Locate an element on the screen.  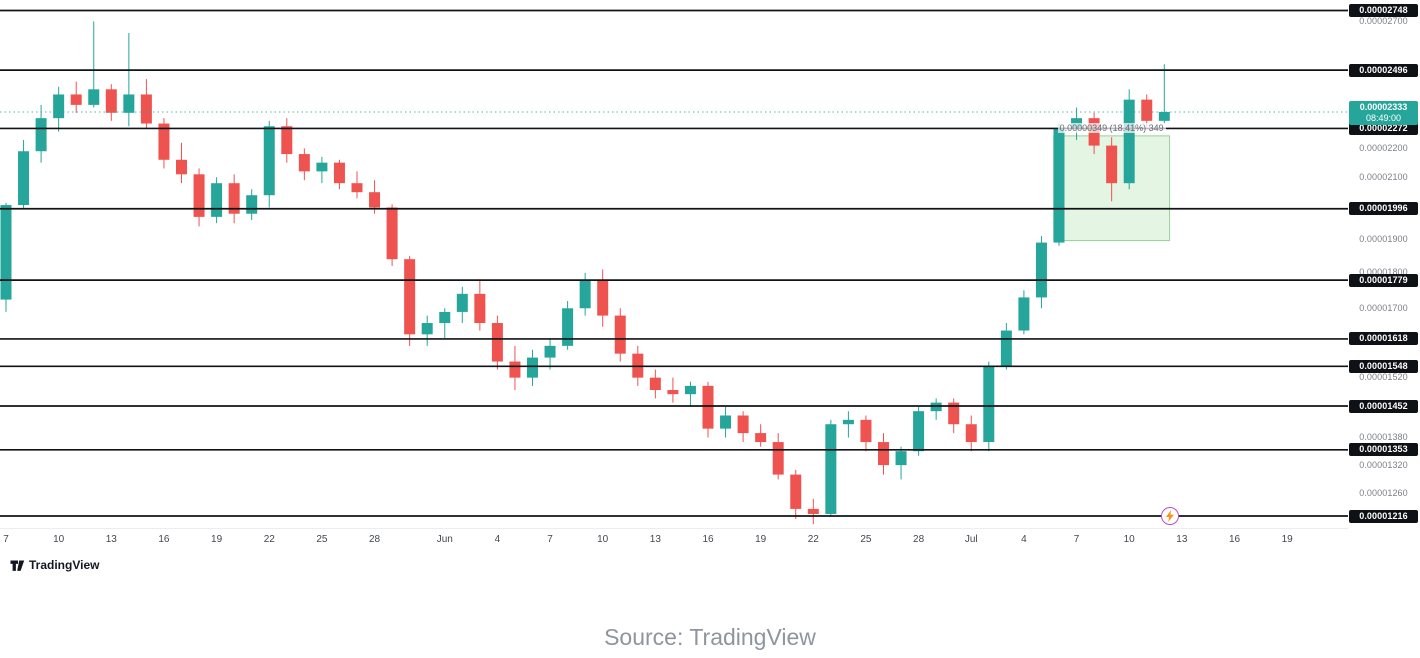
key-level-price-label: 0.00002748 is located at coordinates (1383, 10).